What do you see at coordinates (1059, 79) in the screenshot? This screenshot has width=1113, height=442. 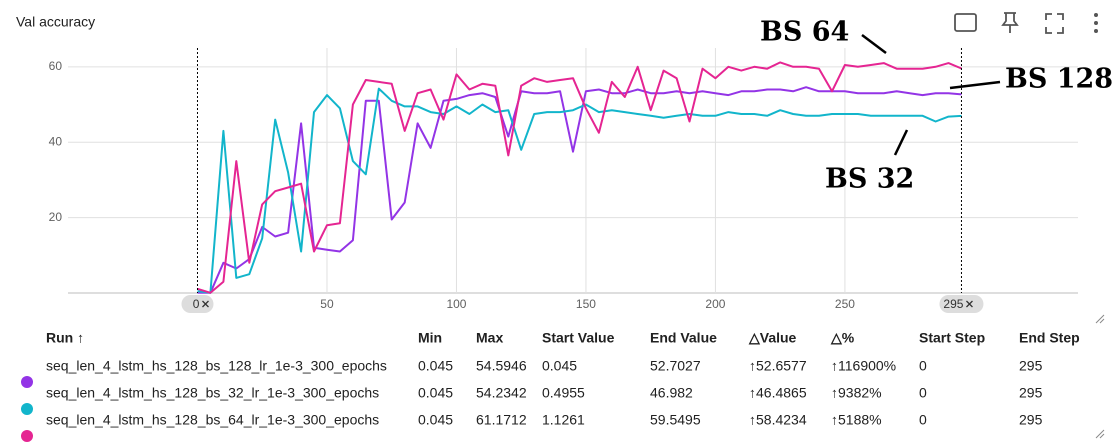 I see `series-annotation: BS 128` at bounding box center [1059, 79].